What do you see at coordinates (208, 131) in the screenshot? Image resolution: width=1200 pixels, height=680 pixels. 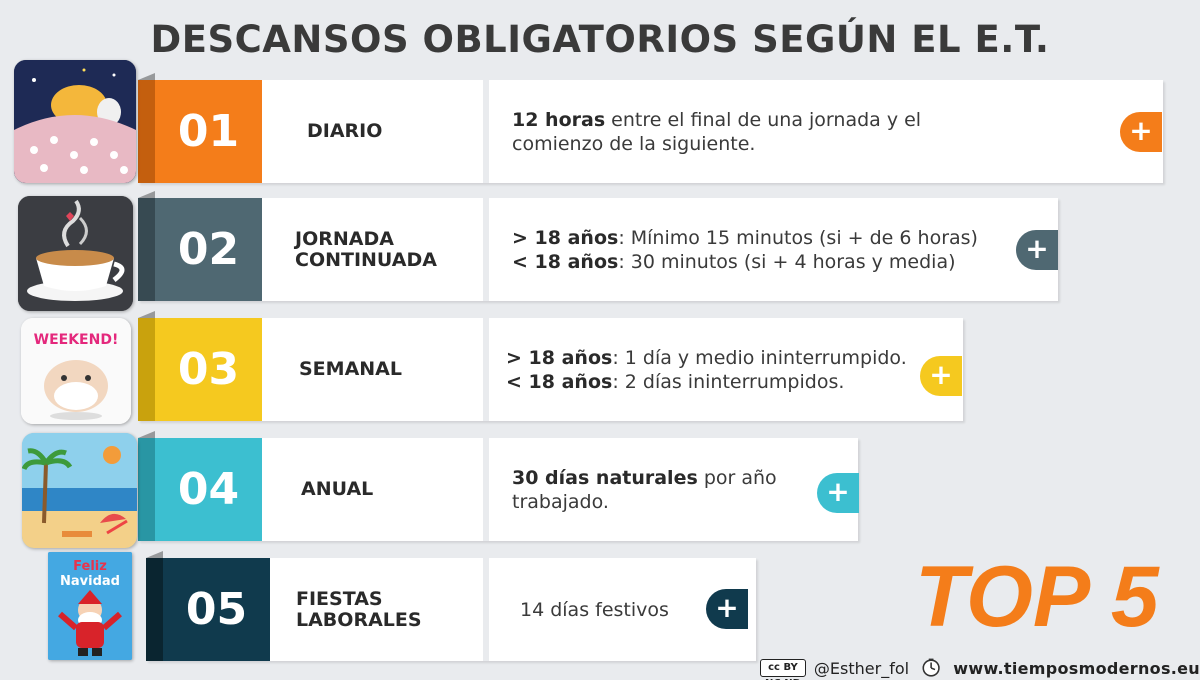 I see `row-number: 01` at bounding box center [208, 131].